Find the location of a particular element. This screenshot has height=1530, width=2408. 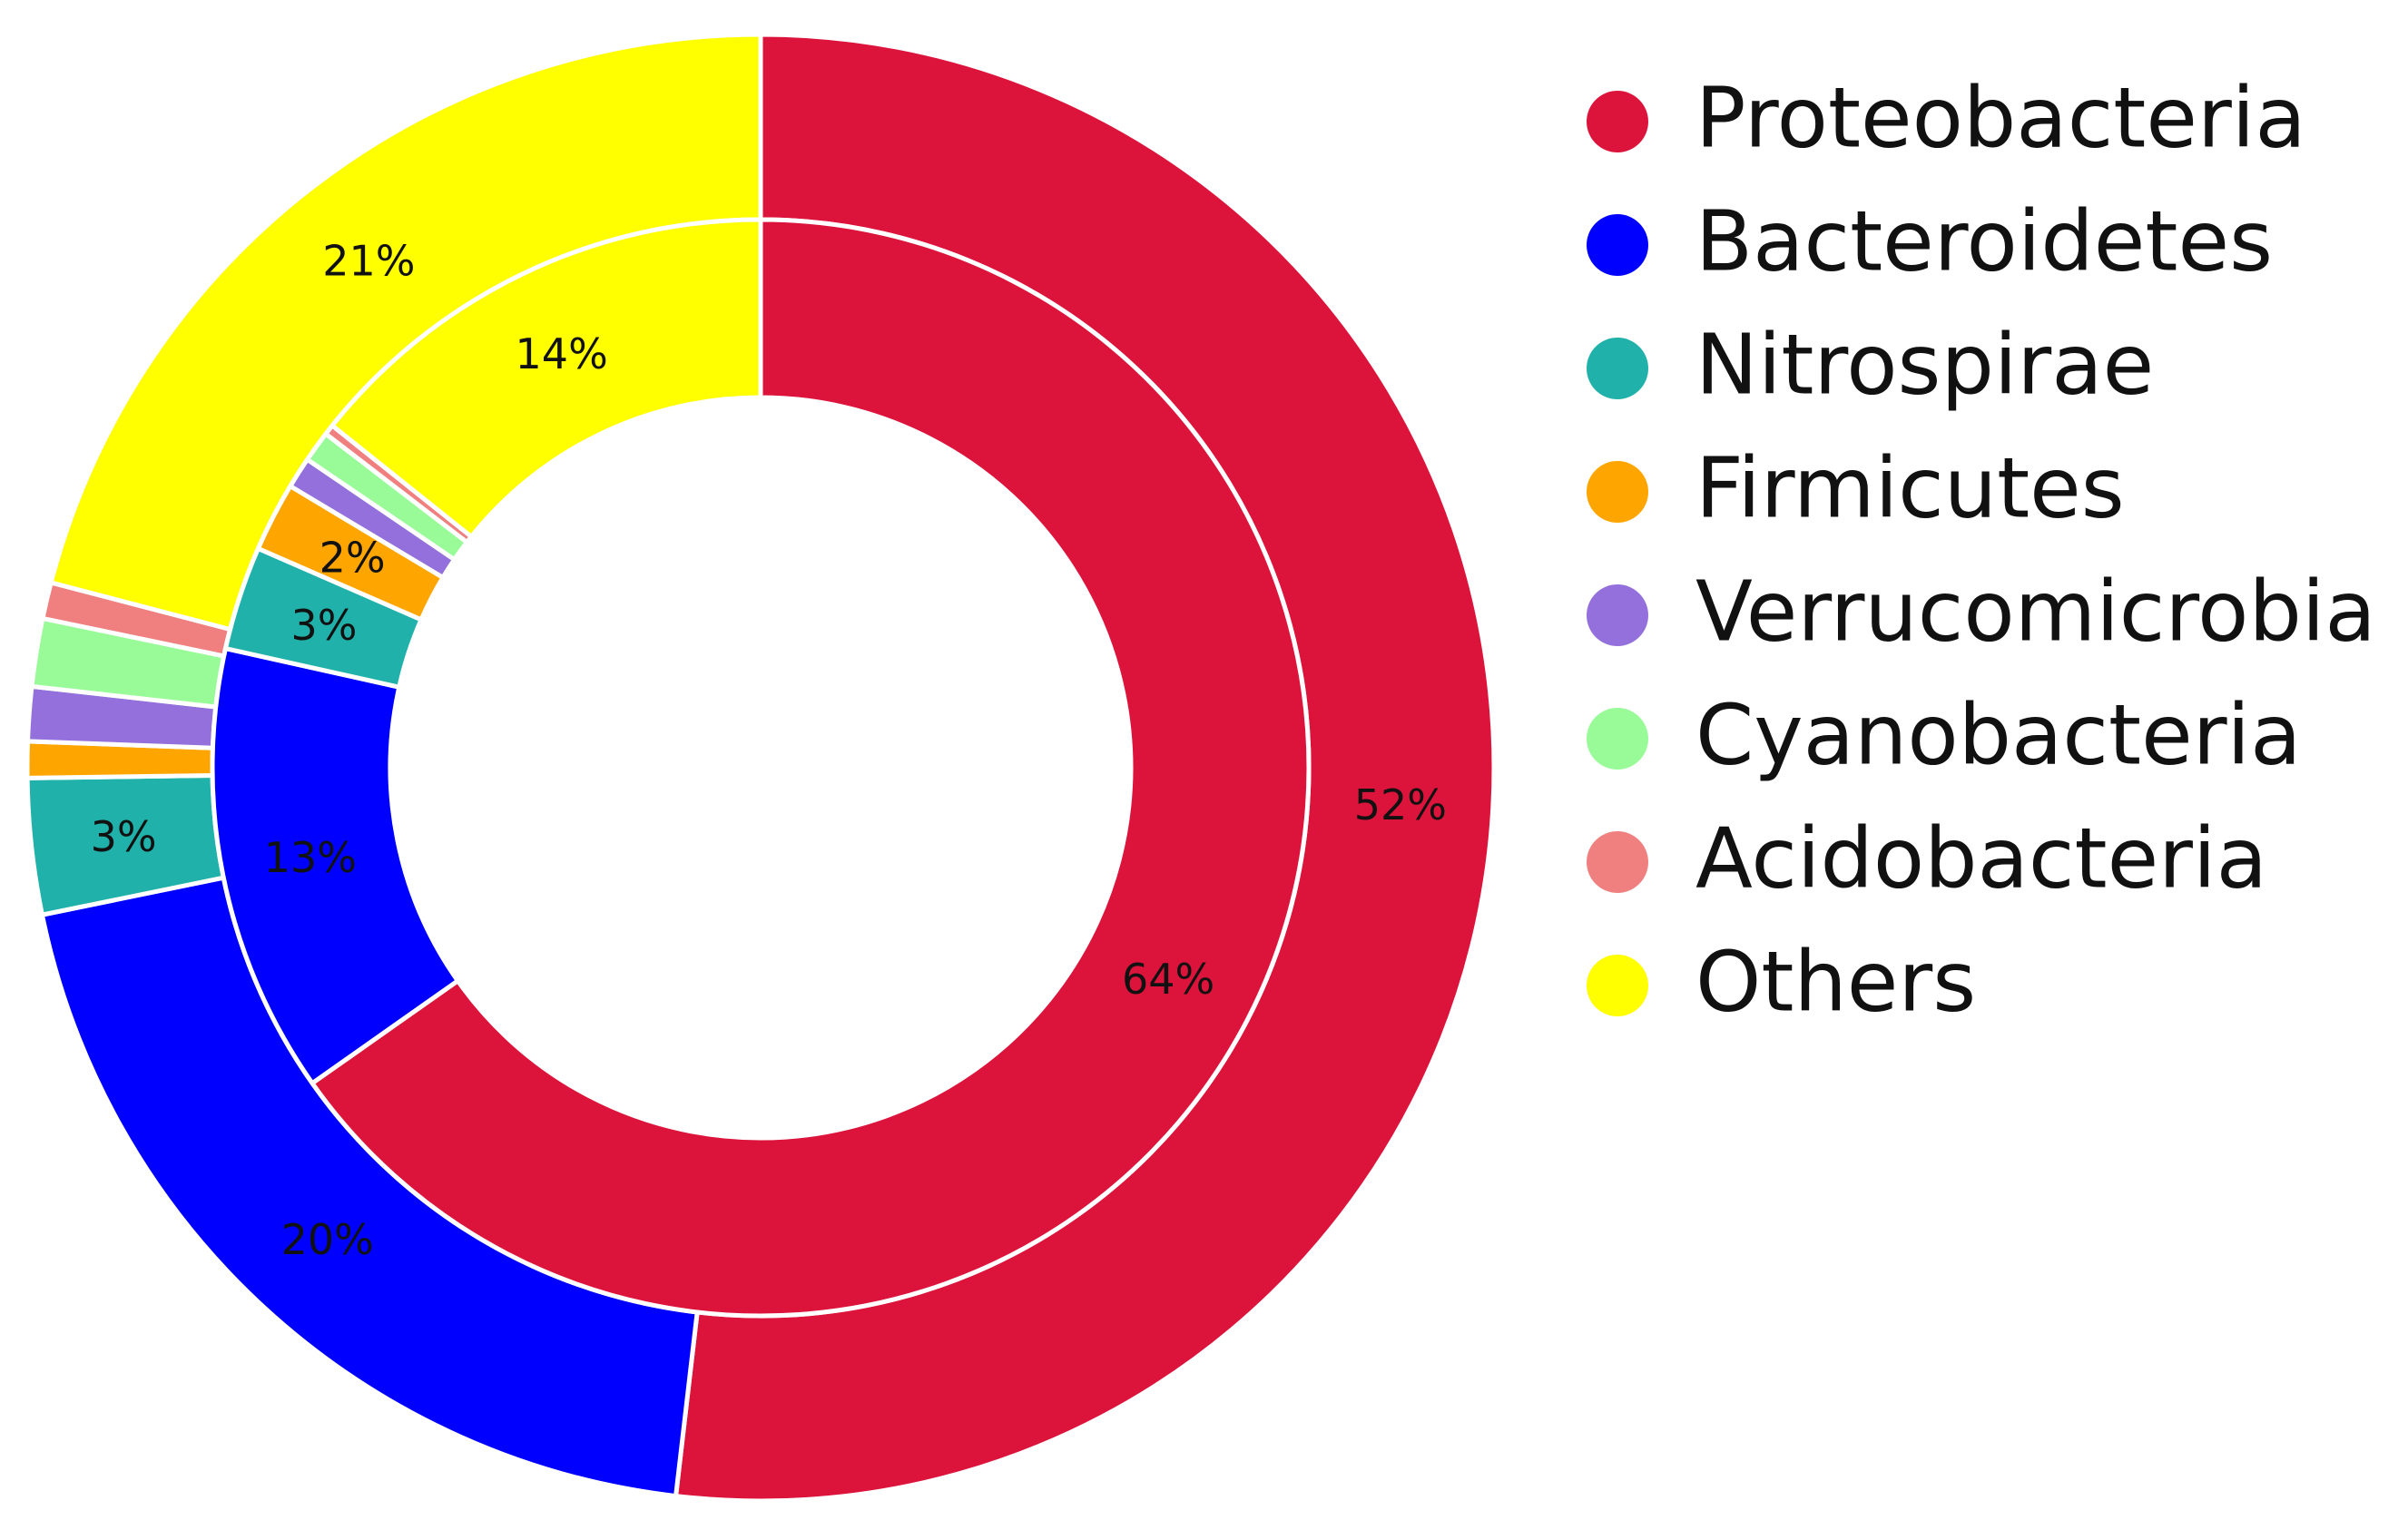

inner-slice-others is located at coordinates (546, 378).